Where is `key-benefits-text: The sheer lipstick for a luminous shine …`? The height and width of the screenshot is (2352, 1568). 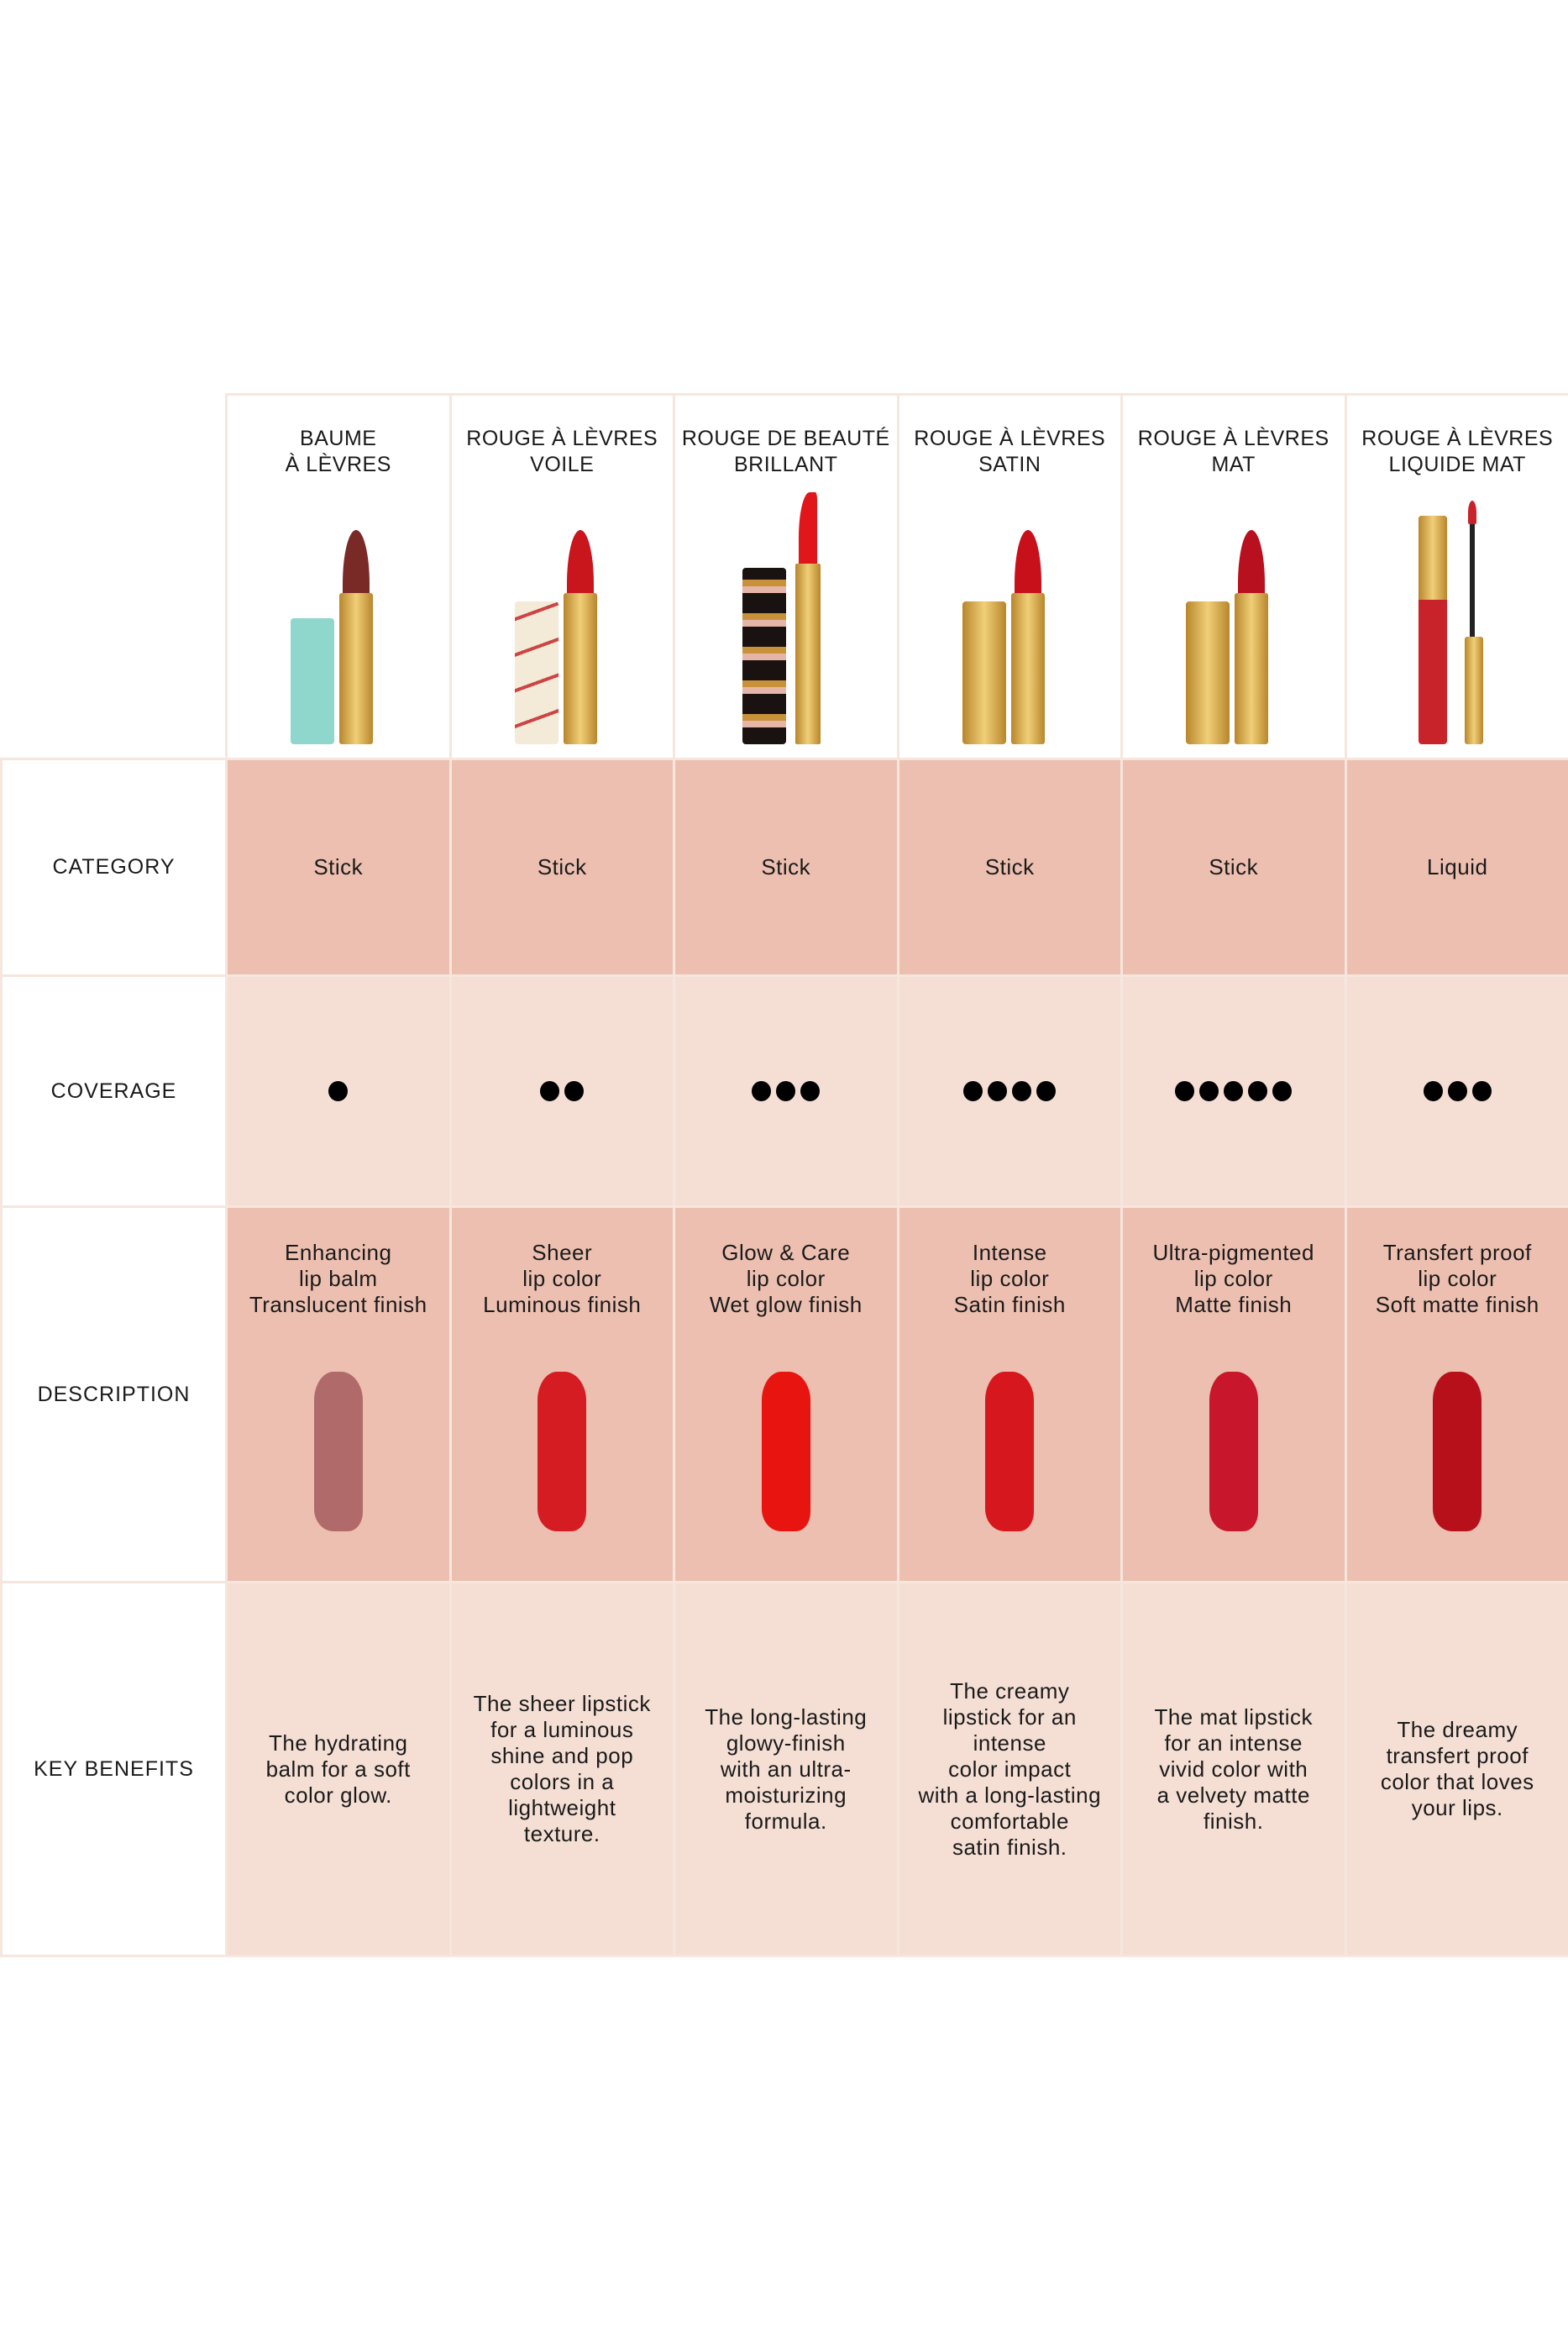 key-benefits-text: The sheer lipstick for a luminous shine … is located at coordinates (562, 1768).